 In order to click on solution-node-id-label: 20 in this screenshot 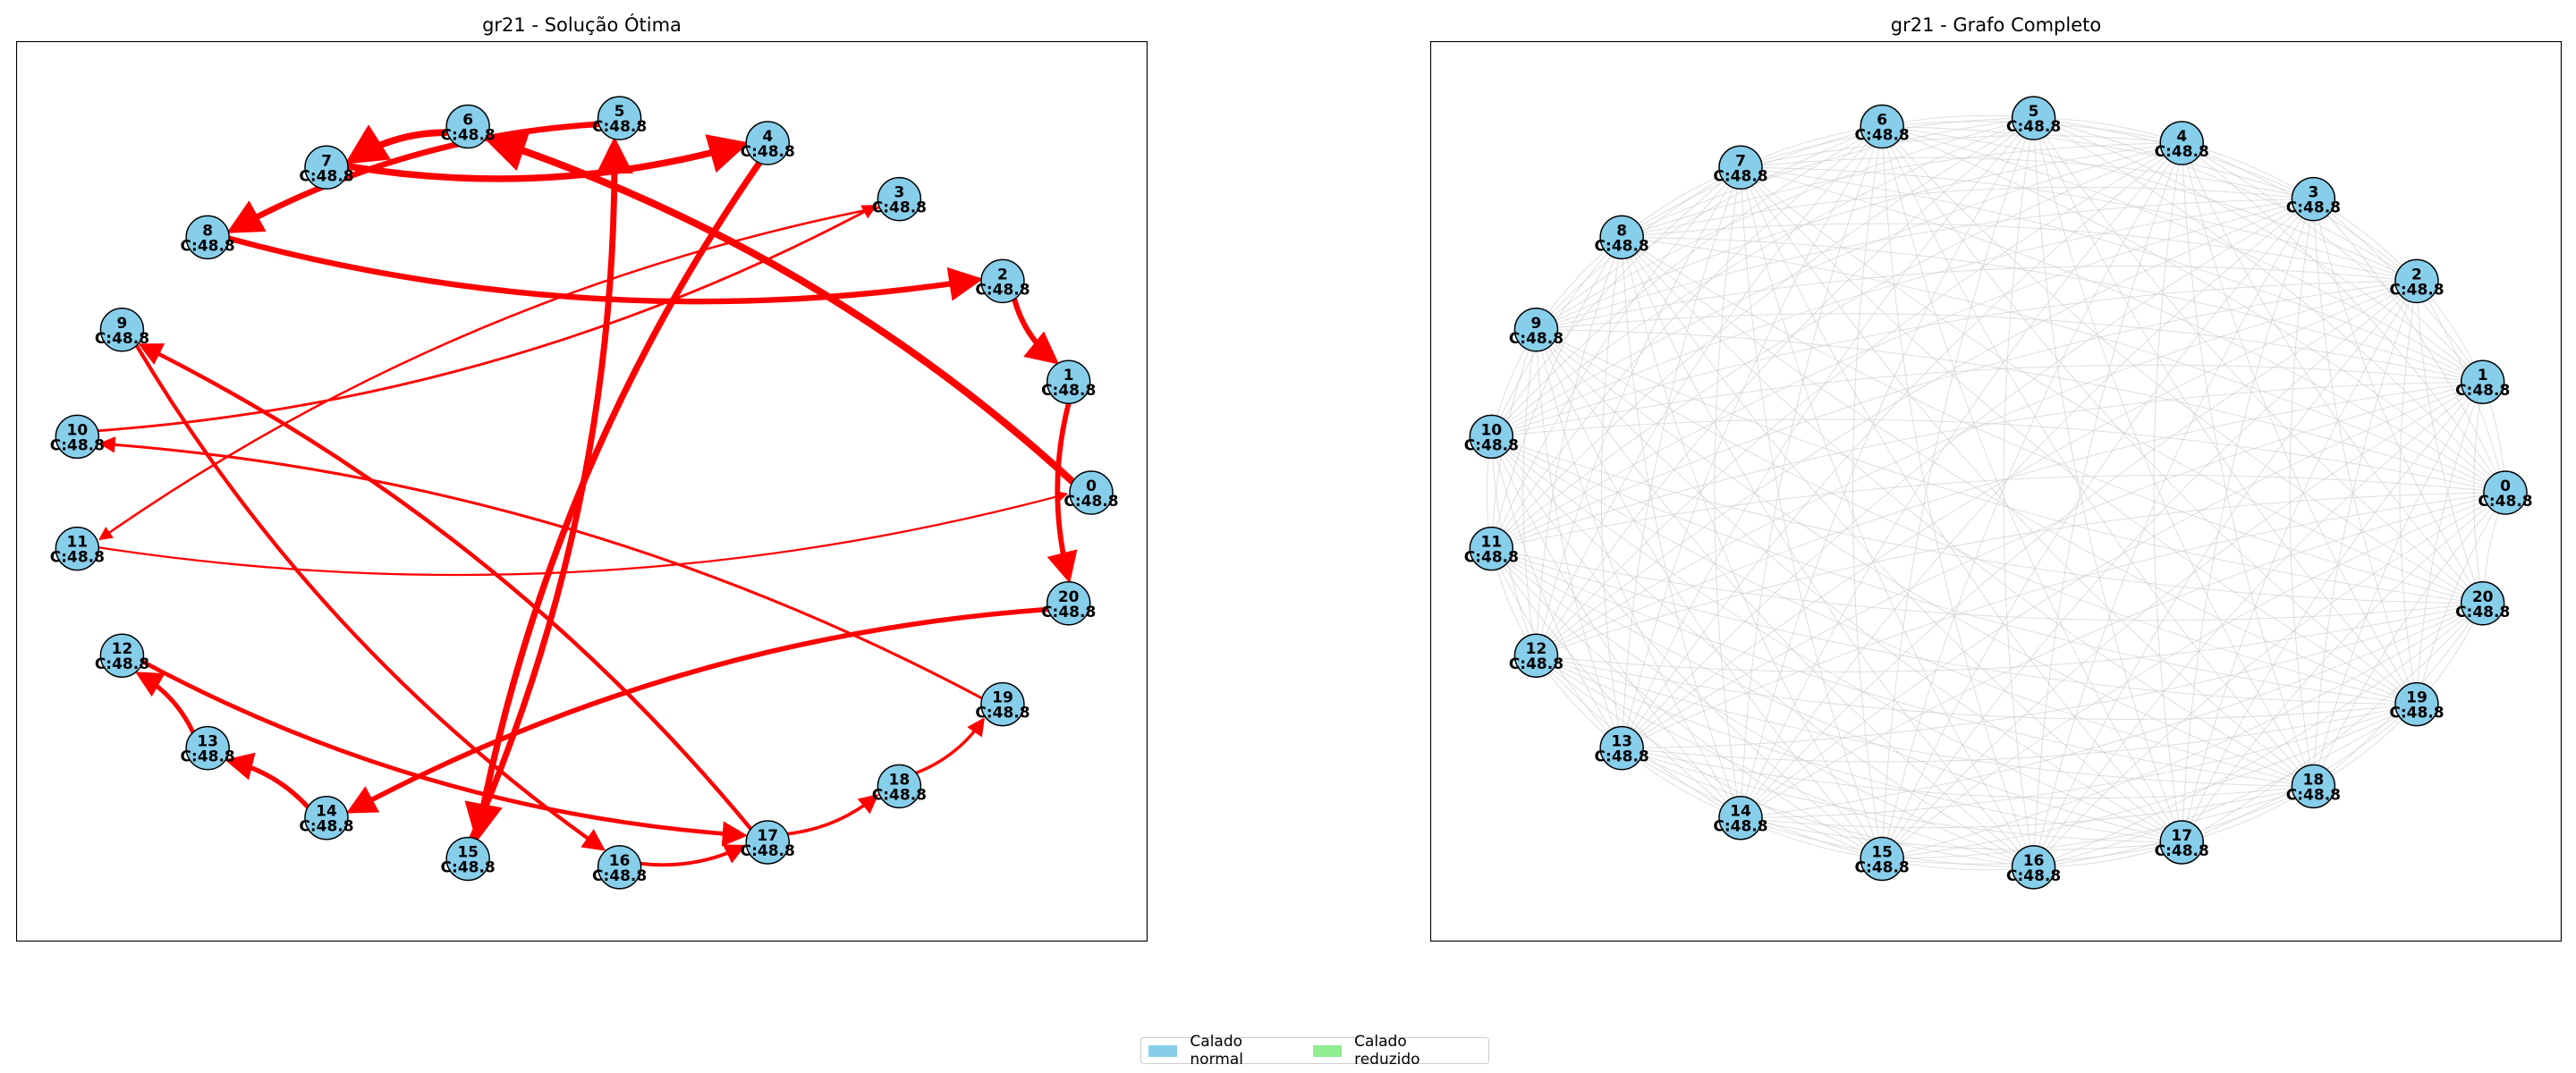, I will do `click(1069, 597)`.